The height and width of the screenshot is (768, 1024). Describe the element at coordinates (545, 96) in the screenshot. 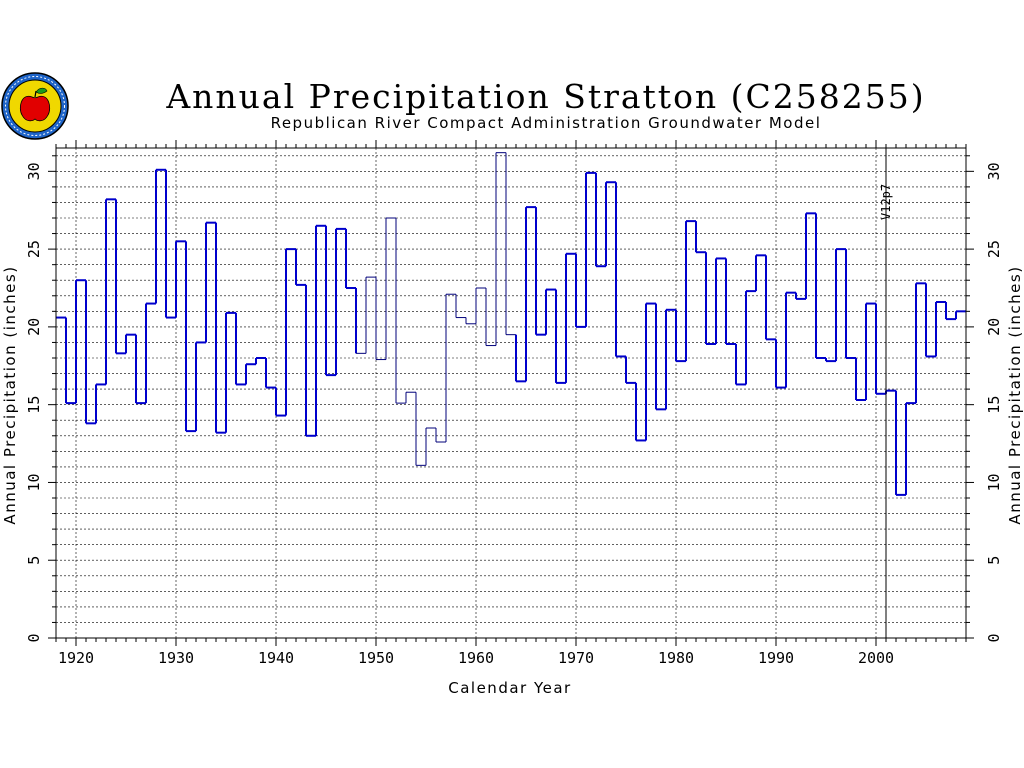

I see `chart-title: Annual Precipitation Stratton (C258255)` at that location.